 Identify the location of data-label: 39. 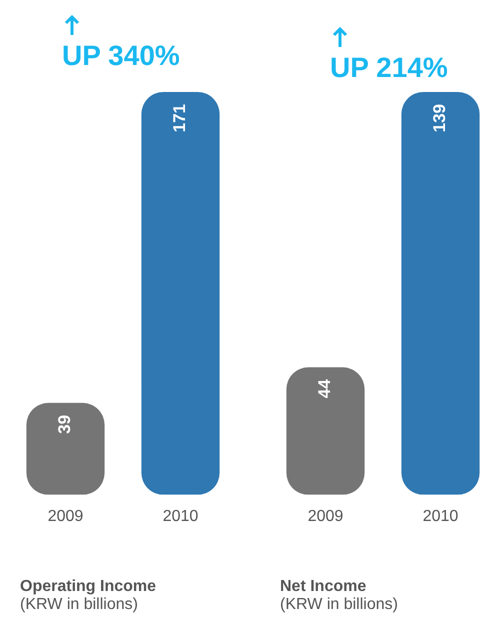
(64, 424).